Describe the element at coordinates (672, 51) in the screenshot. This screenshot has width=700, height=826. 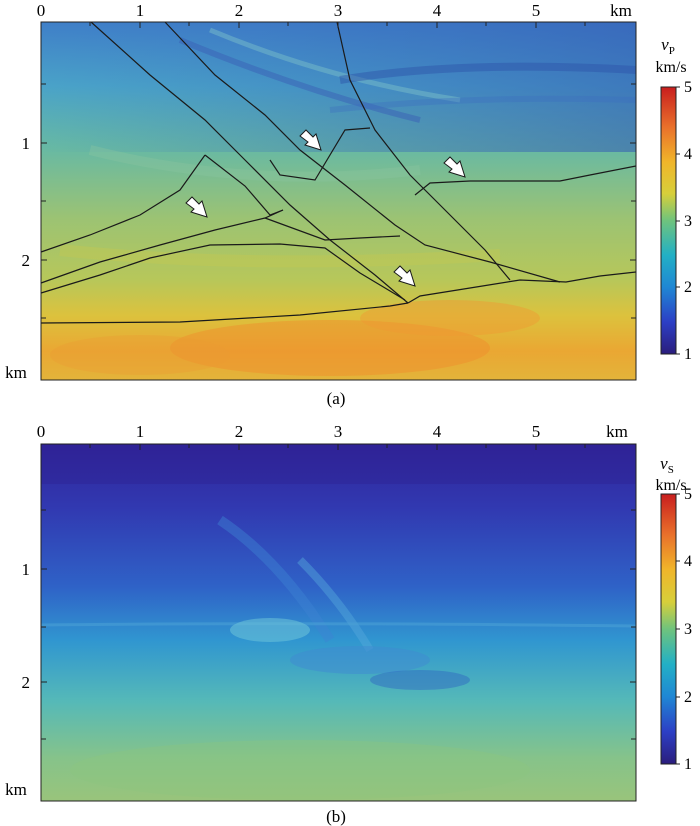
I see `colorbar-subscript: P` at that location.